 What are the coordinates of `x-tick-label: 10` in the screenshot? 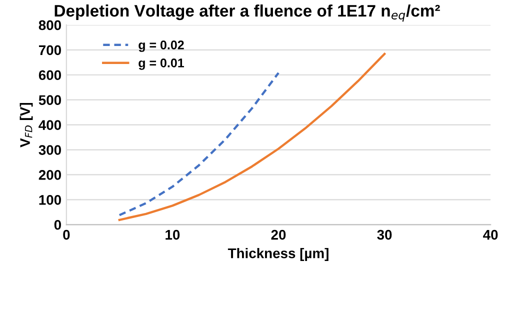 It's located at (173, 235).